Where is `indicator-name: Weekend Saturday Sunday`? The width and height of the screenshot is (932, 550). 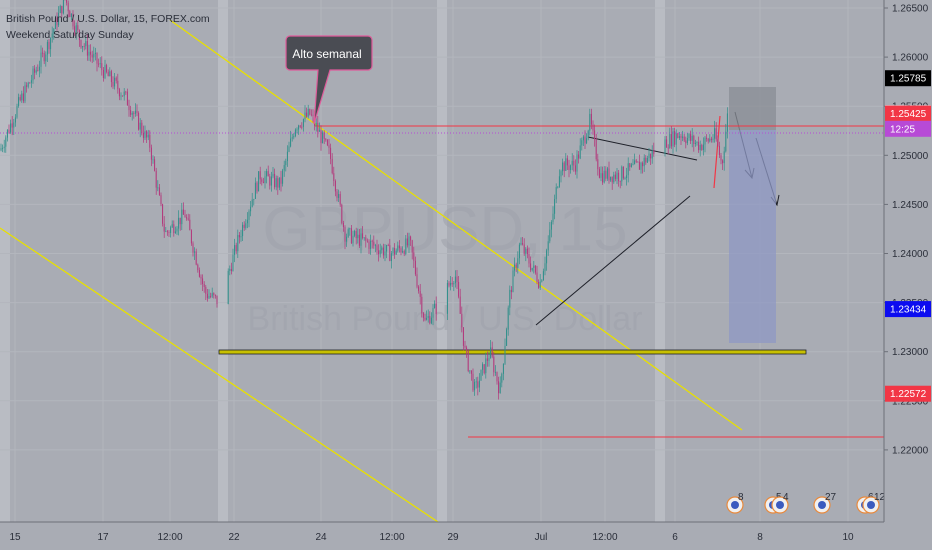 indicator-name: Weekend Saturday Sunday is located at coordinates (70, 35).